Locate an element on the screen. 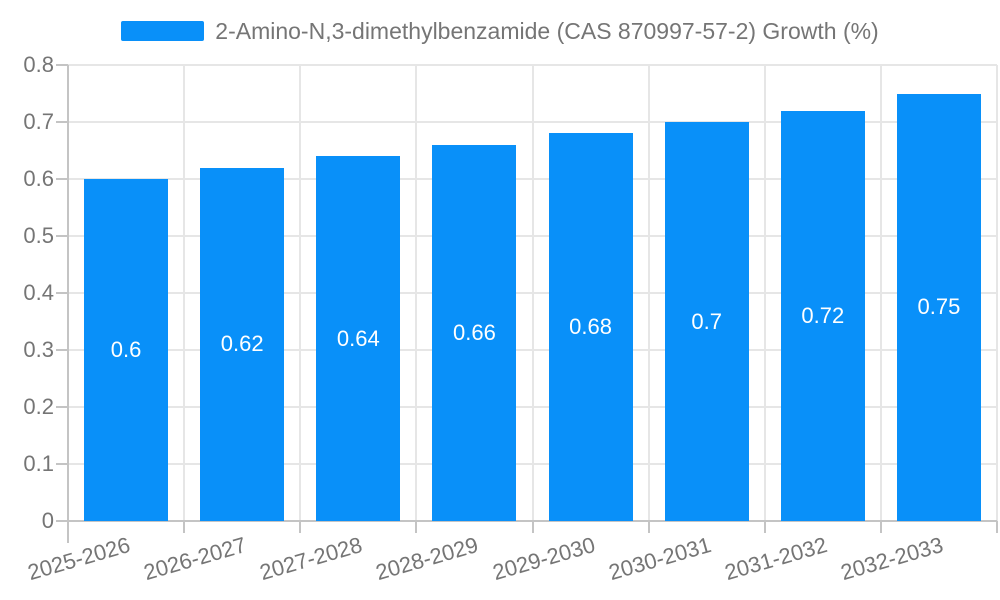 Image resolution: width=1000 pixels, height=600 pixels. y-tick-label: 0.7 is located at coordinates (38, 121).